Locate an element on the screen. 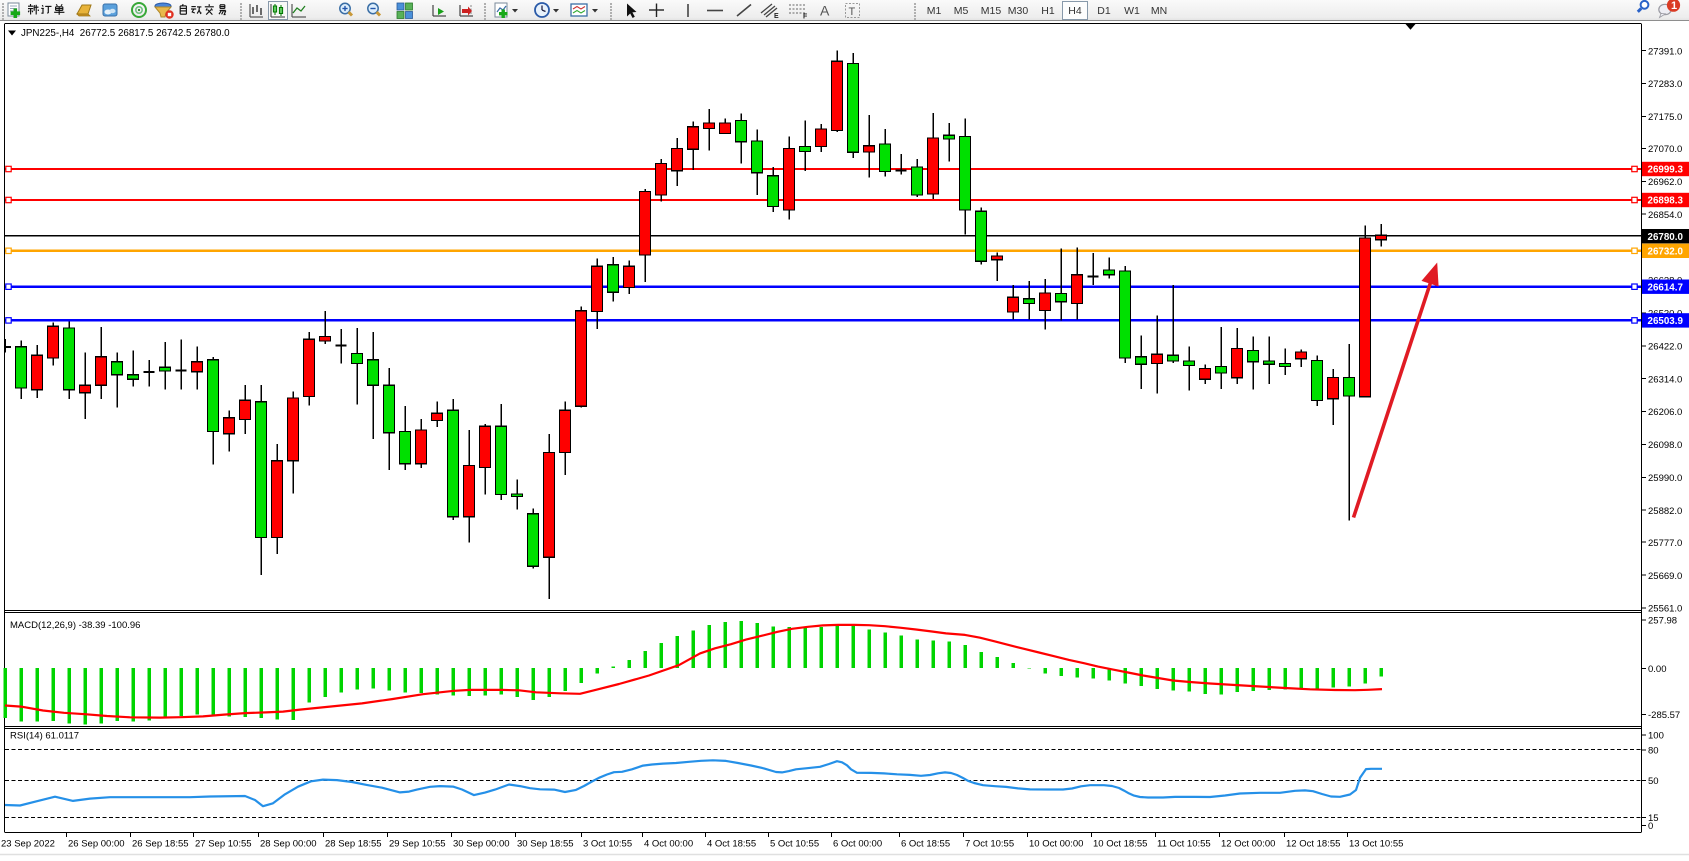  svg-text: 10 Oct 18:55 is located at coordinates (1120, 844).